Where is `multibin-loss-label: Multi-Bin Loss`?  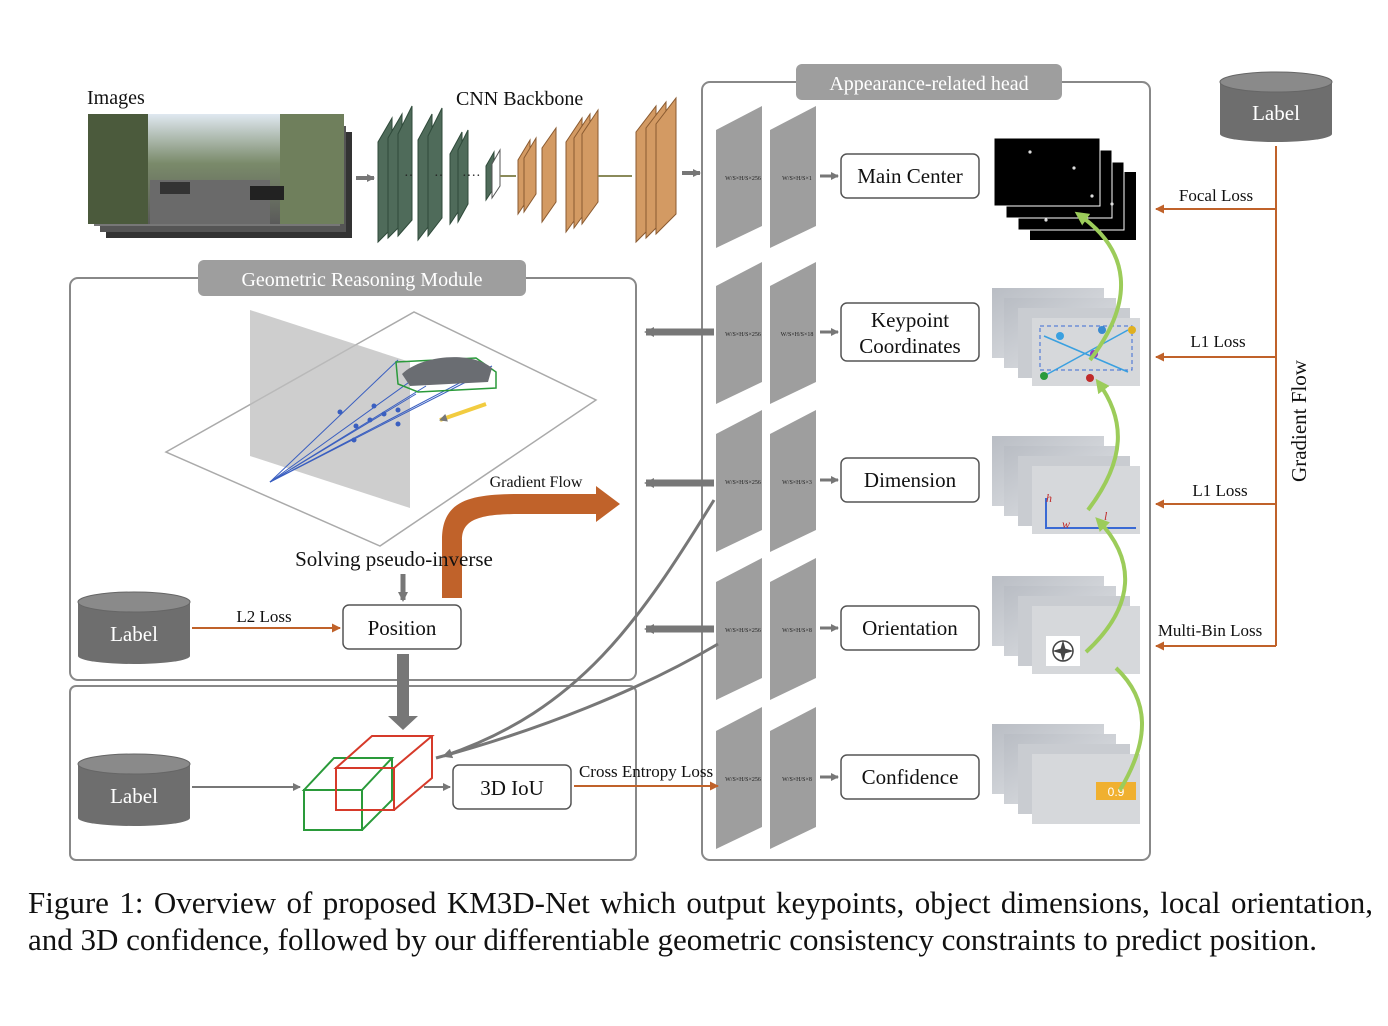 multibin-loss-label: Multi-Bin Loss is located at coordinates (1210, 630).